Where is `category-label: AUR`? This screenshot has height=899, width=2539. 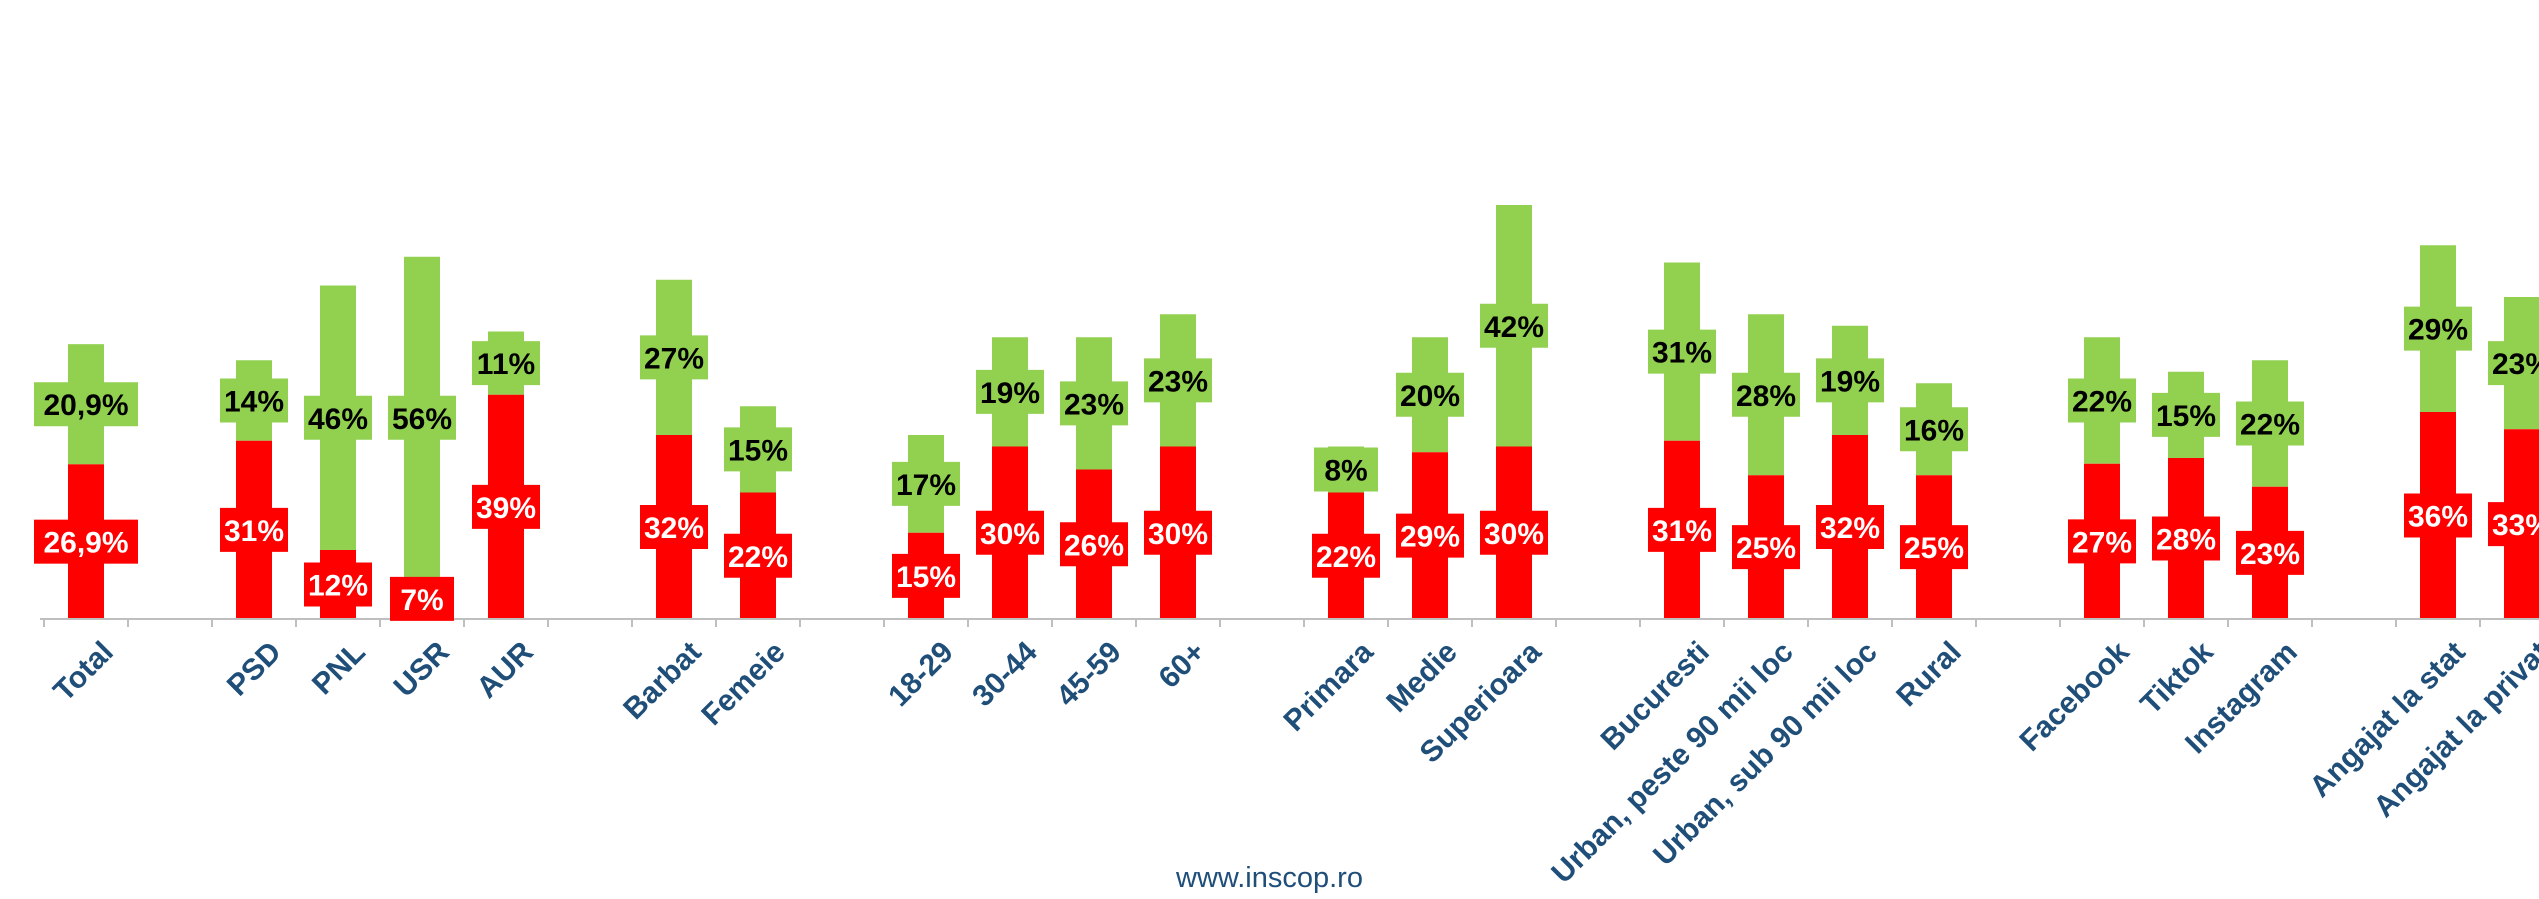 category-label: AUR is located at coordinates (506, 670).